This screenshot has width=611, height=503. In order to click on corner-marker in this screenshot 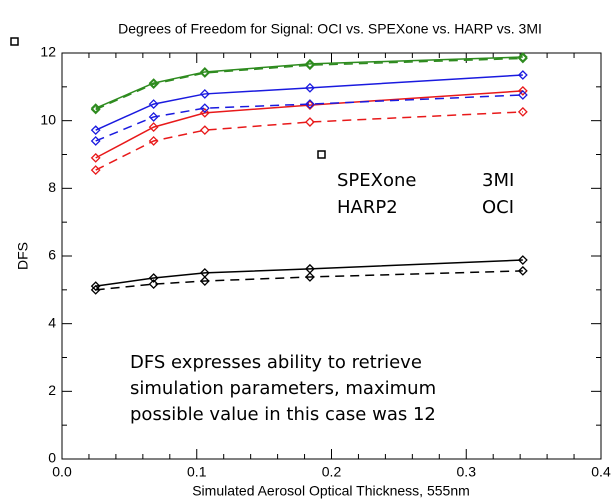, I will do `click(14, 41)`.